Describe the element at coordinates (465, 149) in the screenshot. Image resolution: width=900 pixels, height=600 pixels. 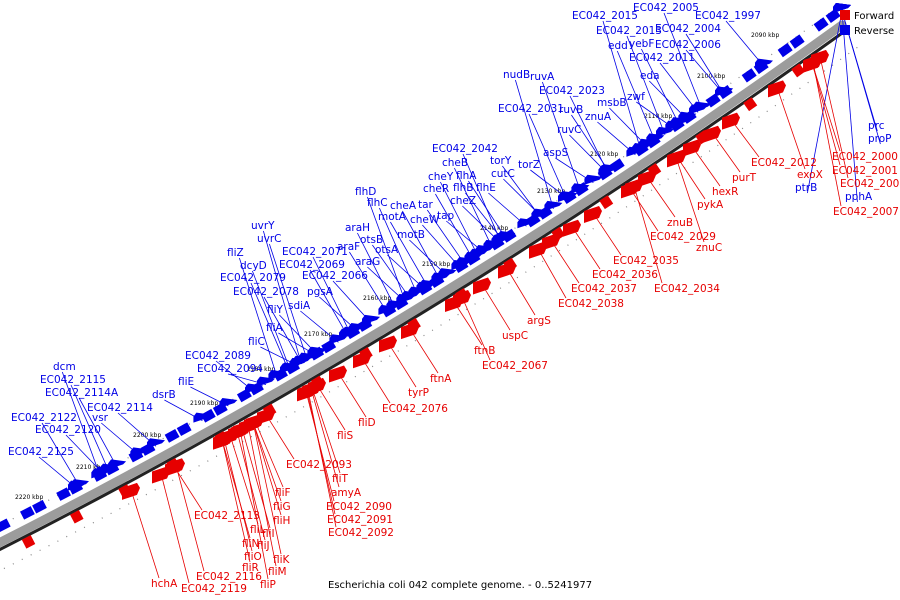
I see `reverse-gene-label: EC042_2042` at that location.